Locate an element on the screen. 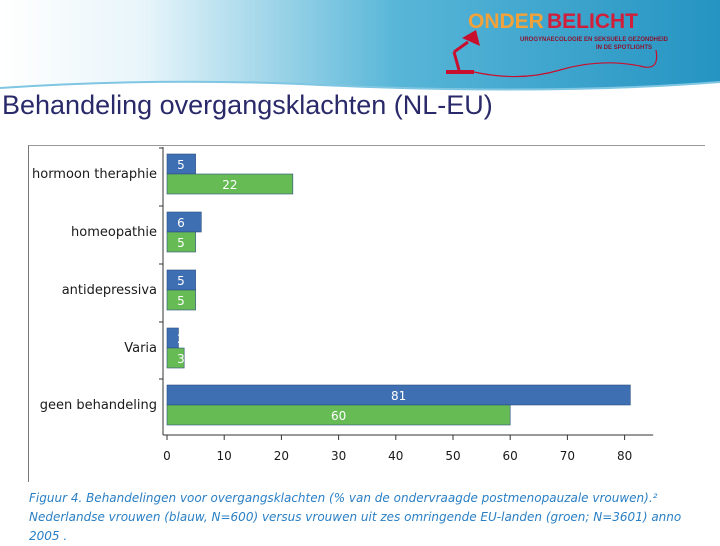  value-label-green-1: 5 is located at coordinates (181, 243).